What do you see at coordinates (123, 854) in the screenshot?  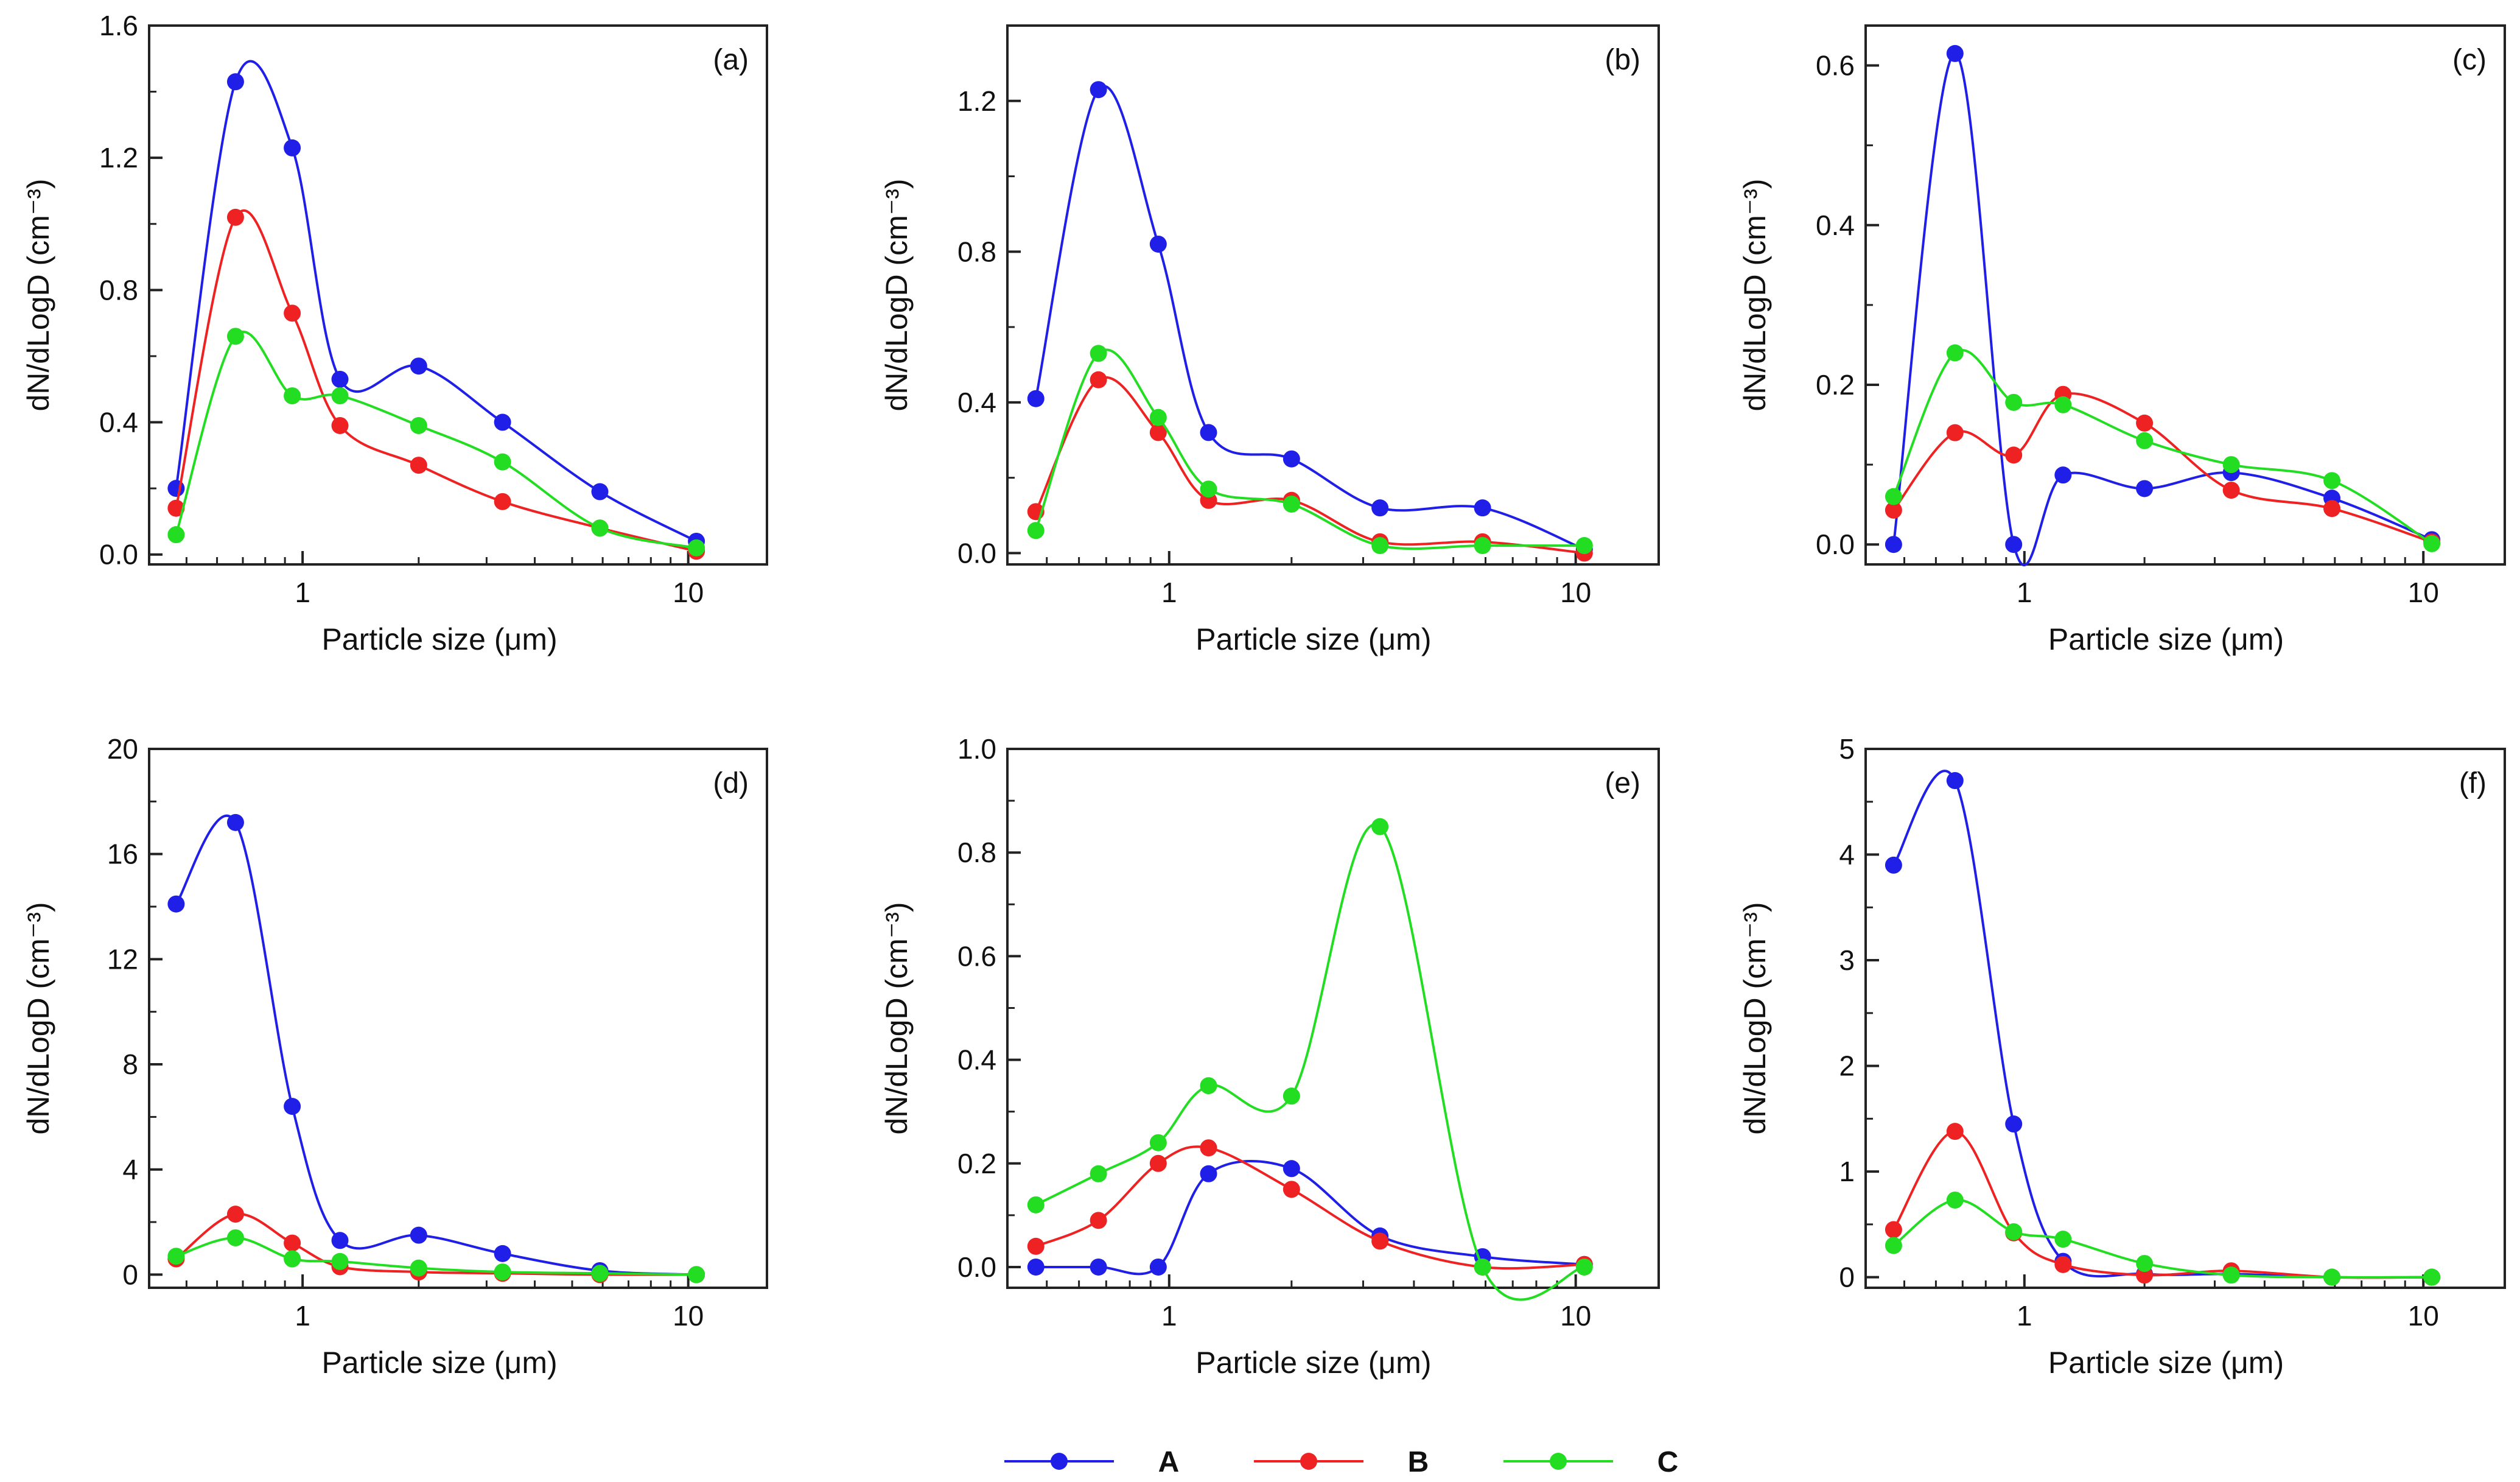 I see `y-tick-label: 16` at bounding box center [123, 854].